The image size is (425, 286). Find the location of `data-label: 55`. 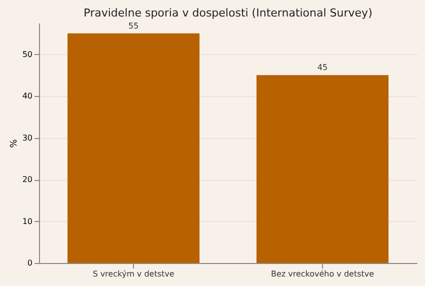

data-label: 55 is located at coordinates (133, 25).